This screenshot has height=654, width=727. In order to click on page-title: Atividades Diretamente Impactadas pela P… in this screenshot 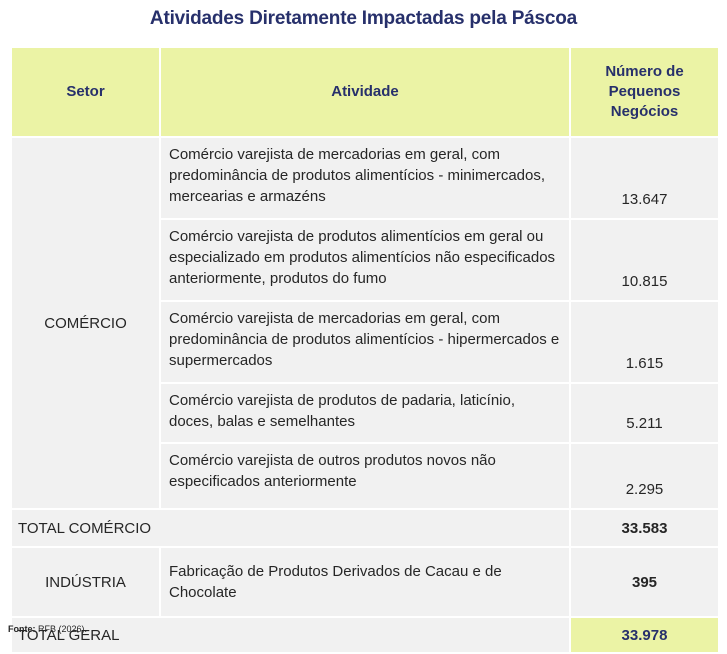, I will do `click(363, 18)`.